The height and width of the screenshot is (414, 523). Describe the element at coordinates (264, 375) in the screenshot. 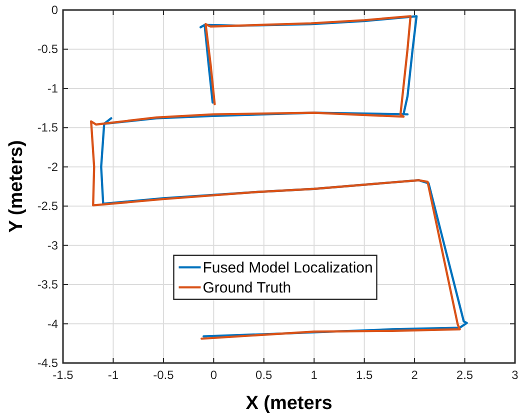

I see `x-tick-label: 0.5` at that location.